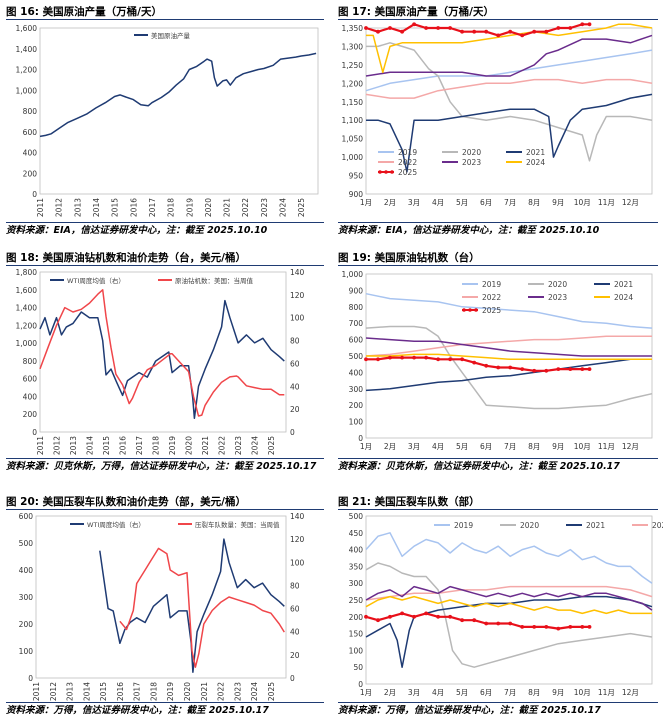 The width and height of the screenshot is (663, 723). I want to click on fig20-ytick-5: 500, so click(26, 543).